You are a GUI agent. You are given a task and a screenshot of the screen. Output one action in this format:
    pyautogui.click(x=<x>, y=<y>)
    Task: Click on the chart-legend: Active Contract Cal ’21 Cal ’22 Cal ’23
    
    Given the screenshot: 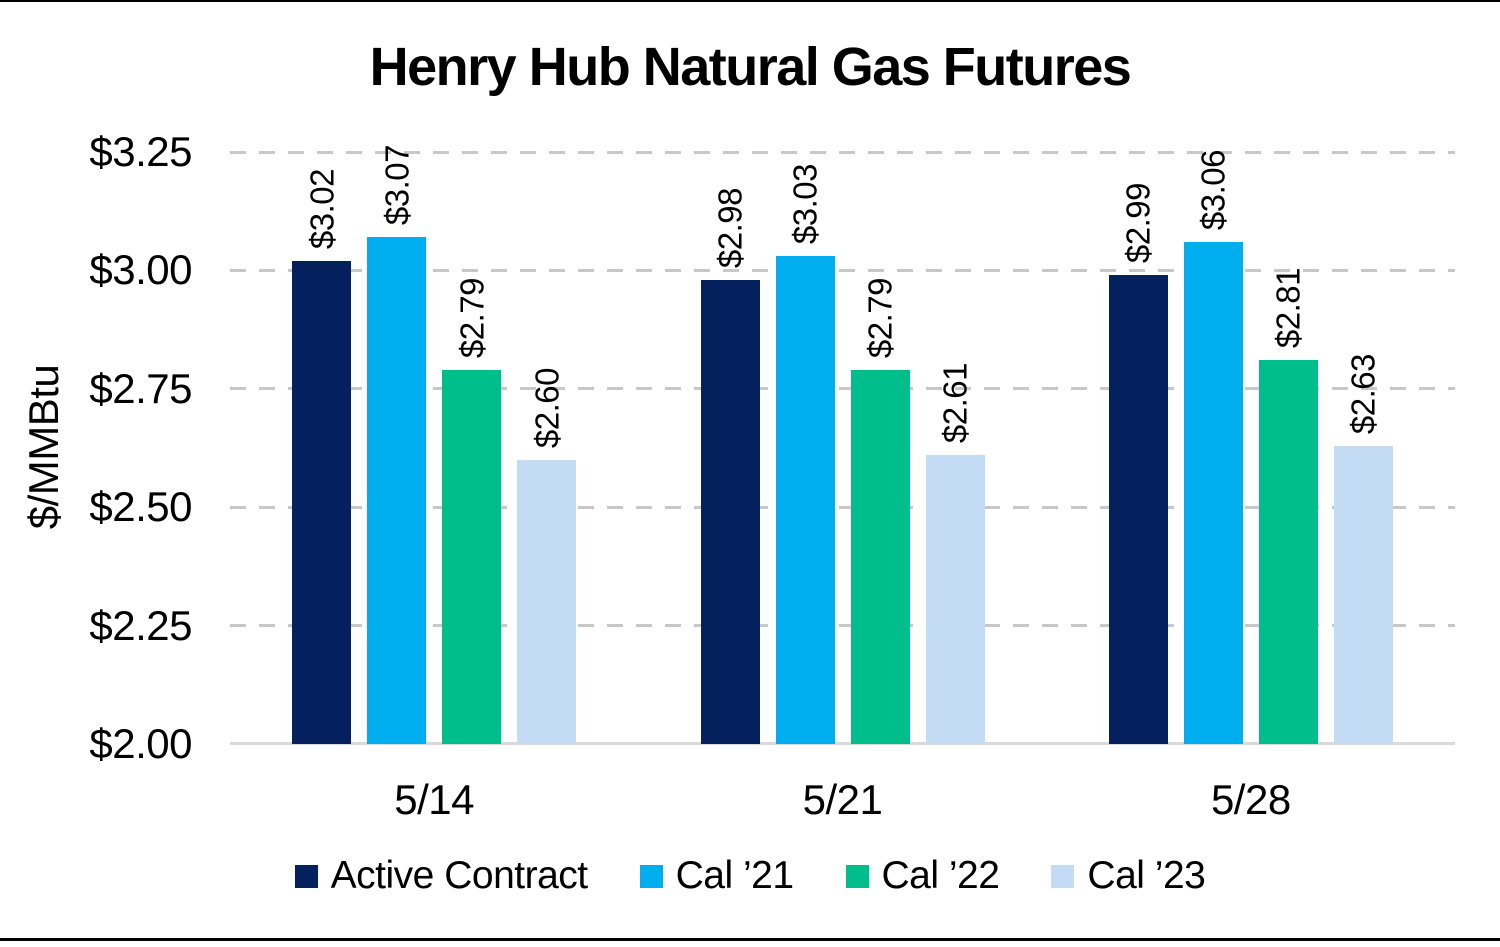 What is the action you would take?
    pyautogui.click(x=750, y=876)
    